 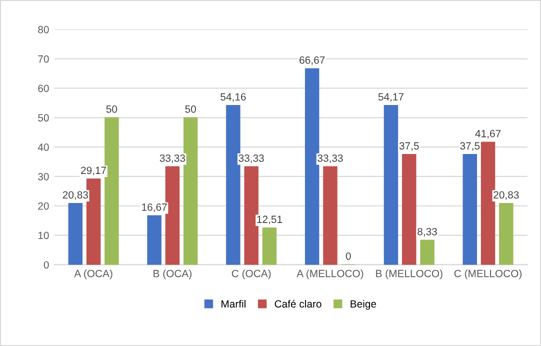 I want to click on y-tick-label: 80, so click(x=43, y=30).